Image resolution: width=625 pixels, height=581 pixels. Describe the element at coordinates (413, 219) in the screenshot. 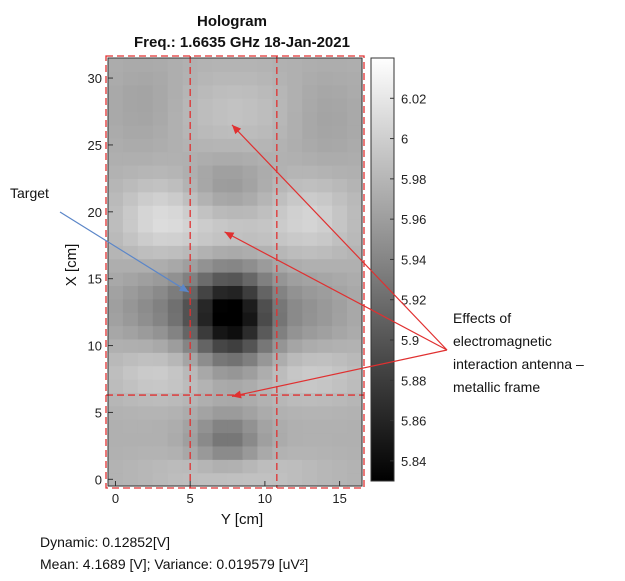

I see `colorbar-tick-label: 5.96` at that location.